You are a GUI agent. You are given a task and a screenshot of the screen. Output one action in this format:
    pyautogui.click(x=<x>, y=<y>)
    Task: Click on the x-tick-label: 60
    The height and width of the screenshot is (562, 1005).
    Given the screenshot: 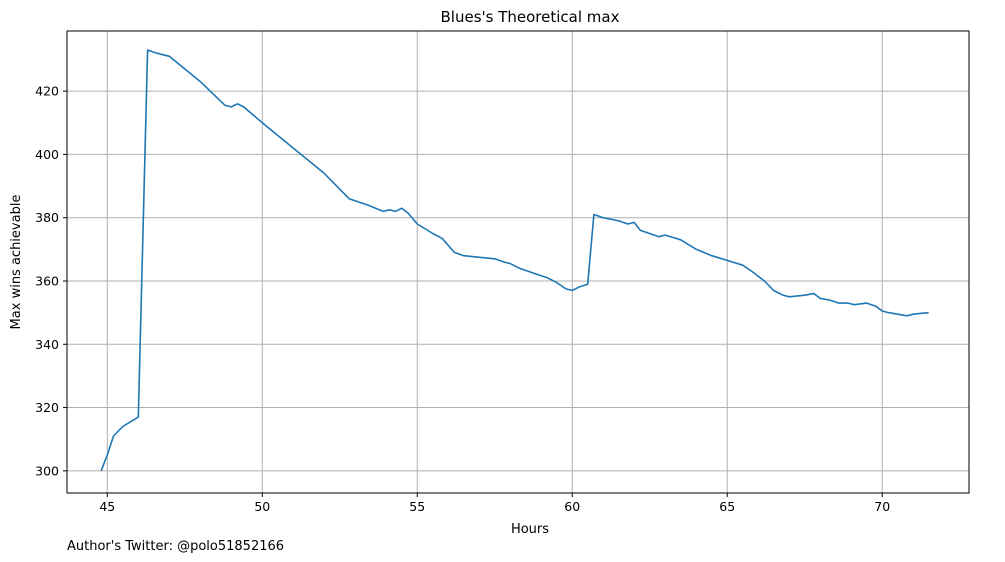 What is the action you would take?
    pyautogui.click(x=572, y=506)
    